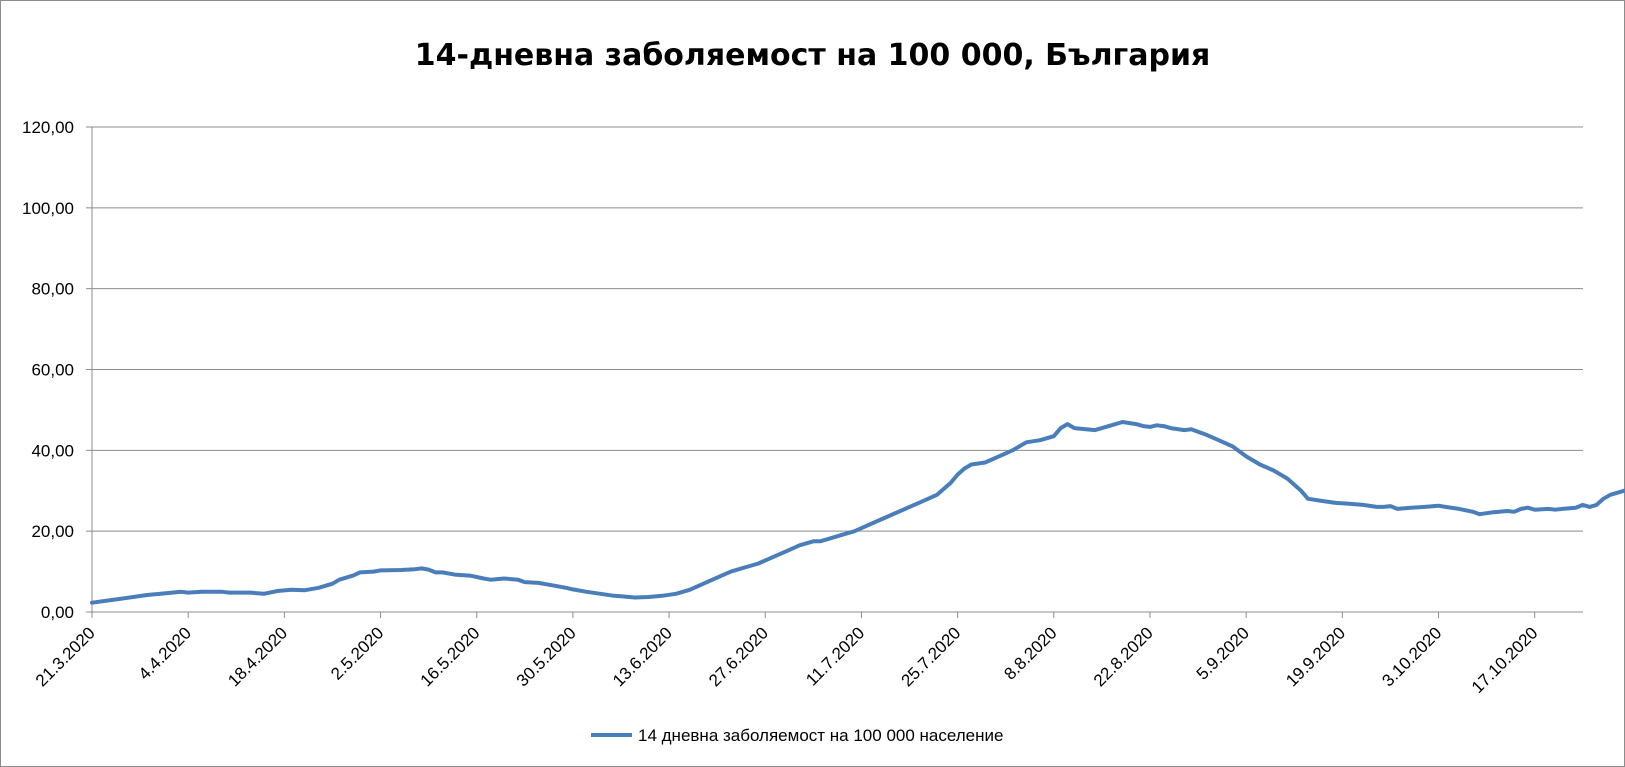 Image resolution: width=1625 pixels, height=767 pixels. Describe the element at coordinates (357, 653) in the screenshot. I see `x-tick-label: 2.5.2020` at that location.